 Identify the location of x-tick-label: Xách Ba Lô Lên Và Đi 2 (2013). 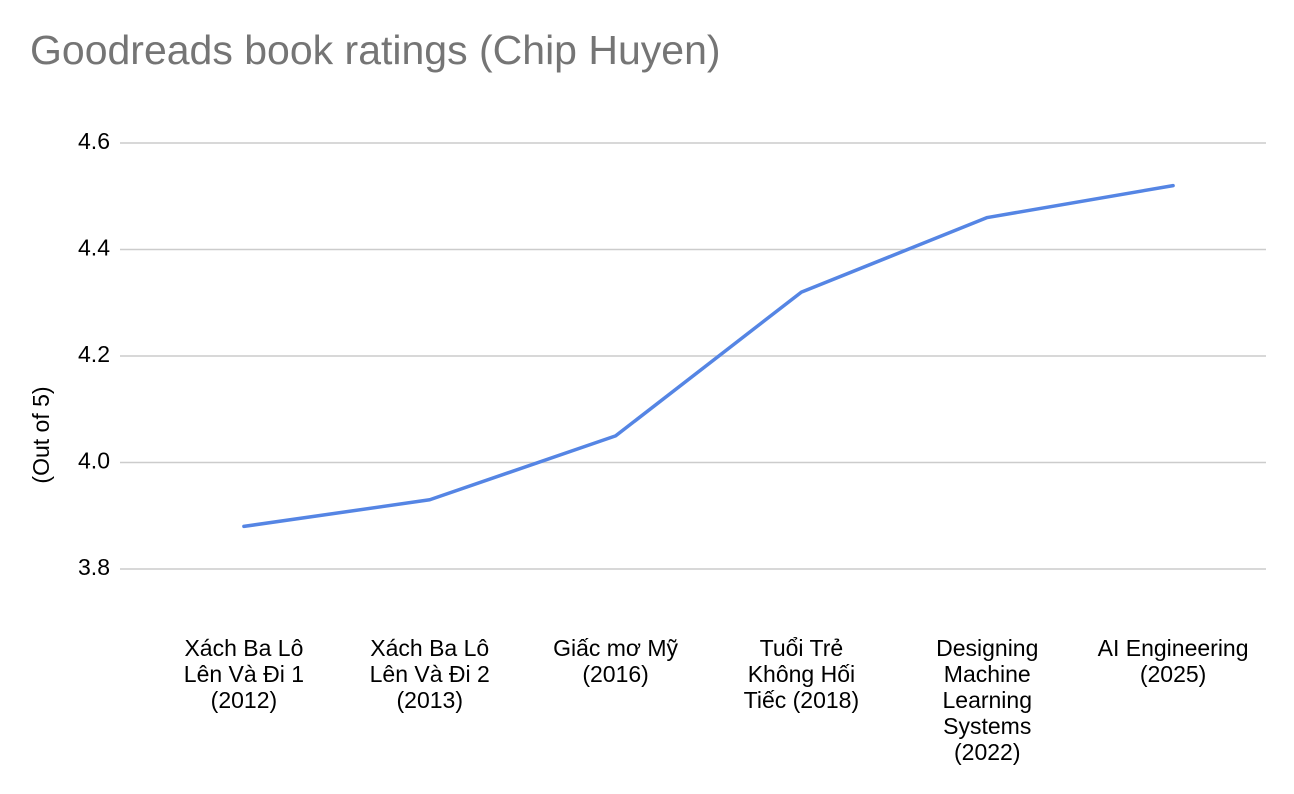
(429, 674).